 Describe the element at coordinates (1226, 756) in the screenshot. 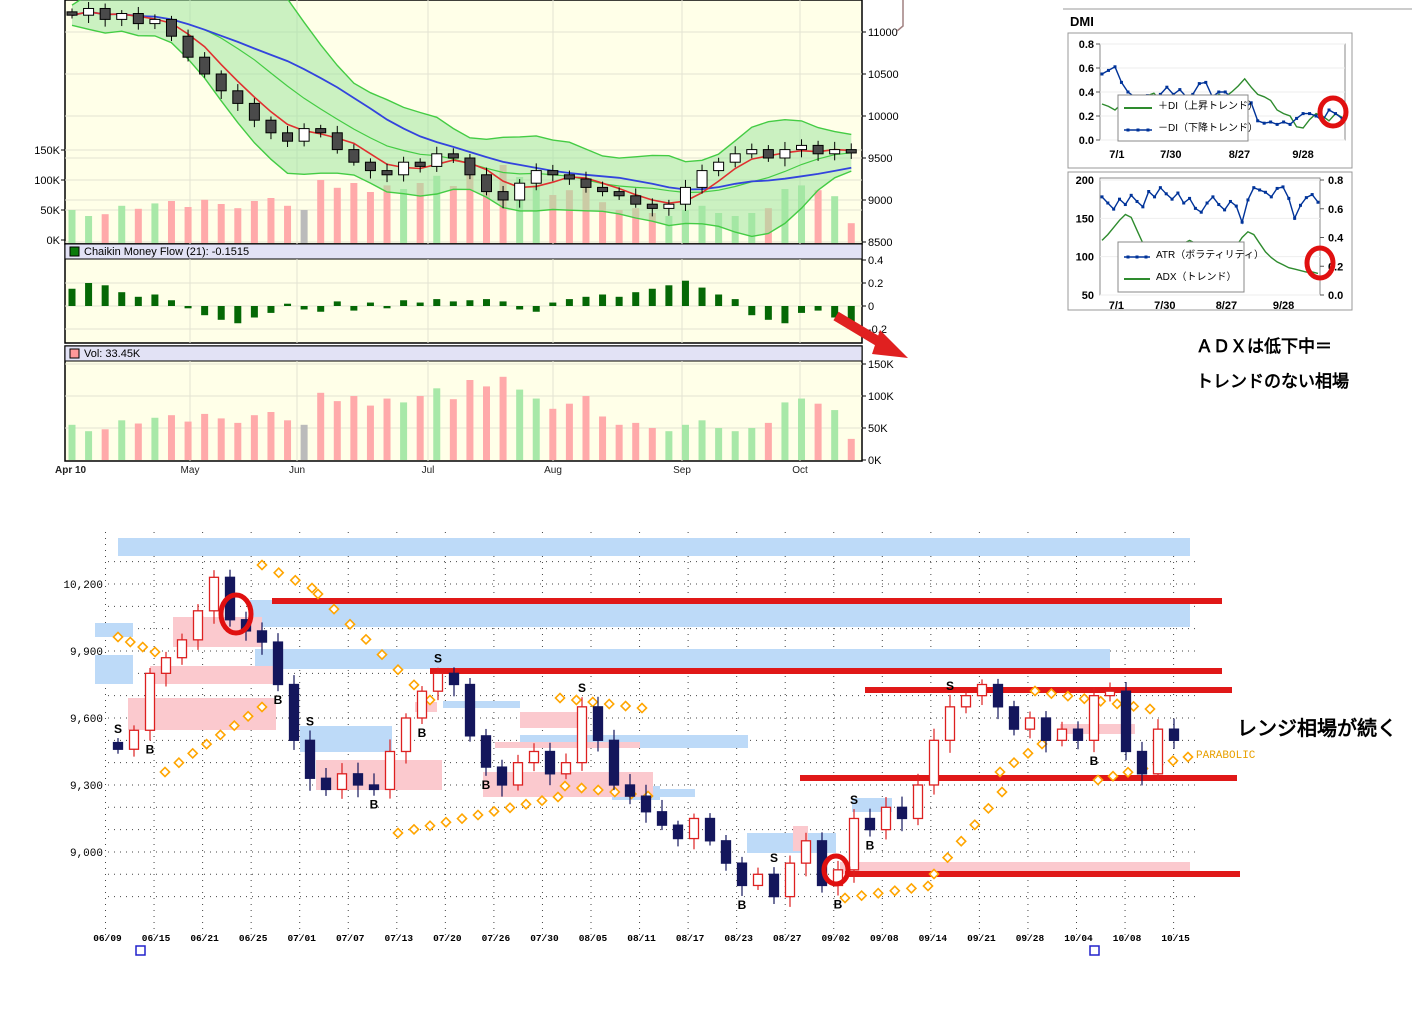

I see `parabolic-label: PARABOLIC` at that location.